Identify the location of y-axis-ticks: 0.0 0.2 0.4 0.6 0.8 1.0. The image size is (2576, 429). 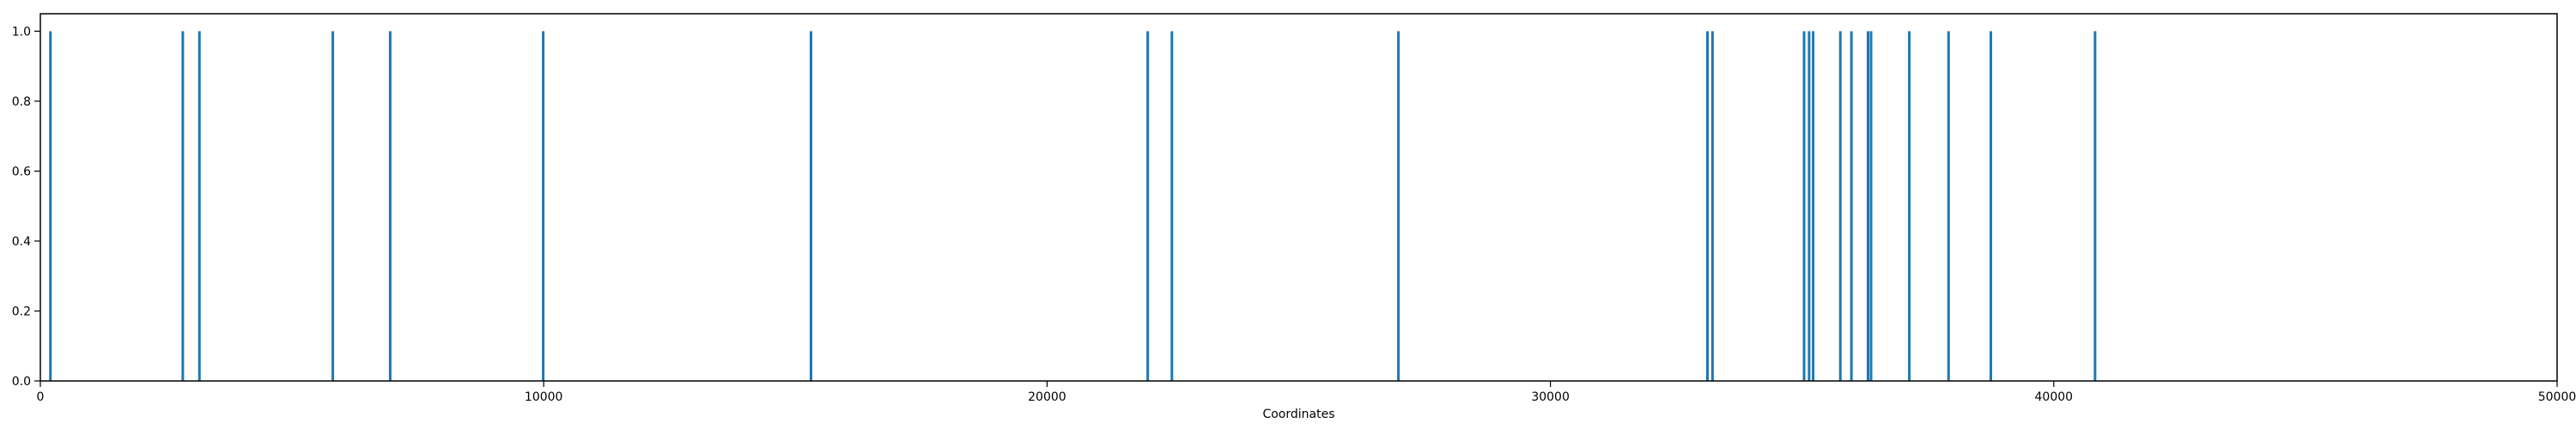
(26, 207).